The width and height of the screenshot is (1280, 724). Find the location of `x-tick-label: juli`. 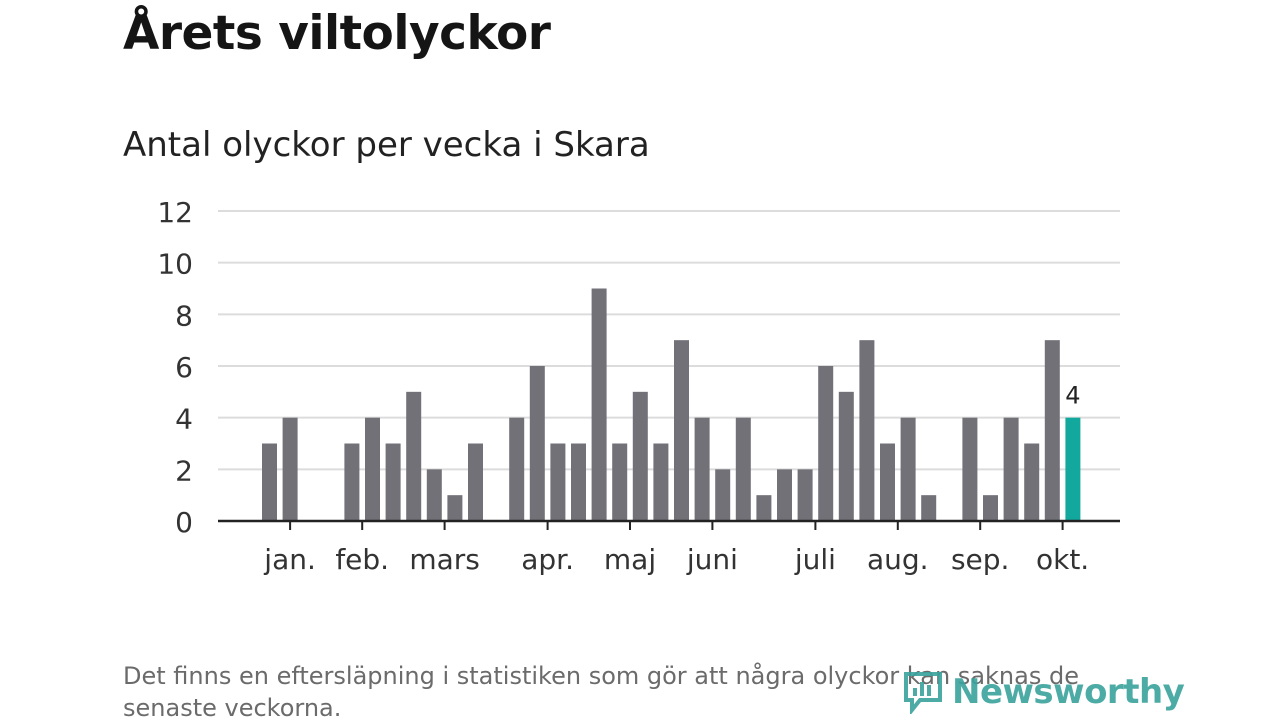

x-tick-label: juli is located at coordinates (815, 559).